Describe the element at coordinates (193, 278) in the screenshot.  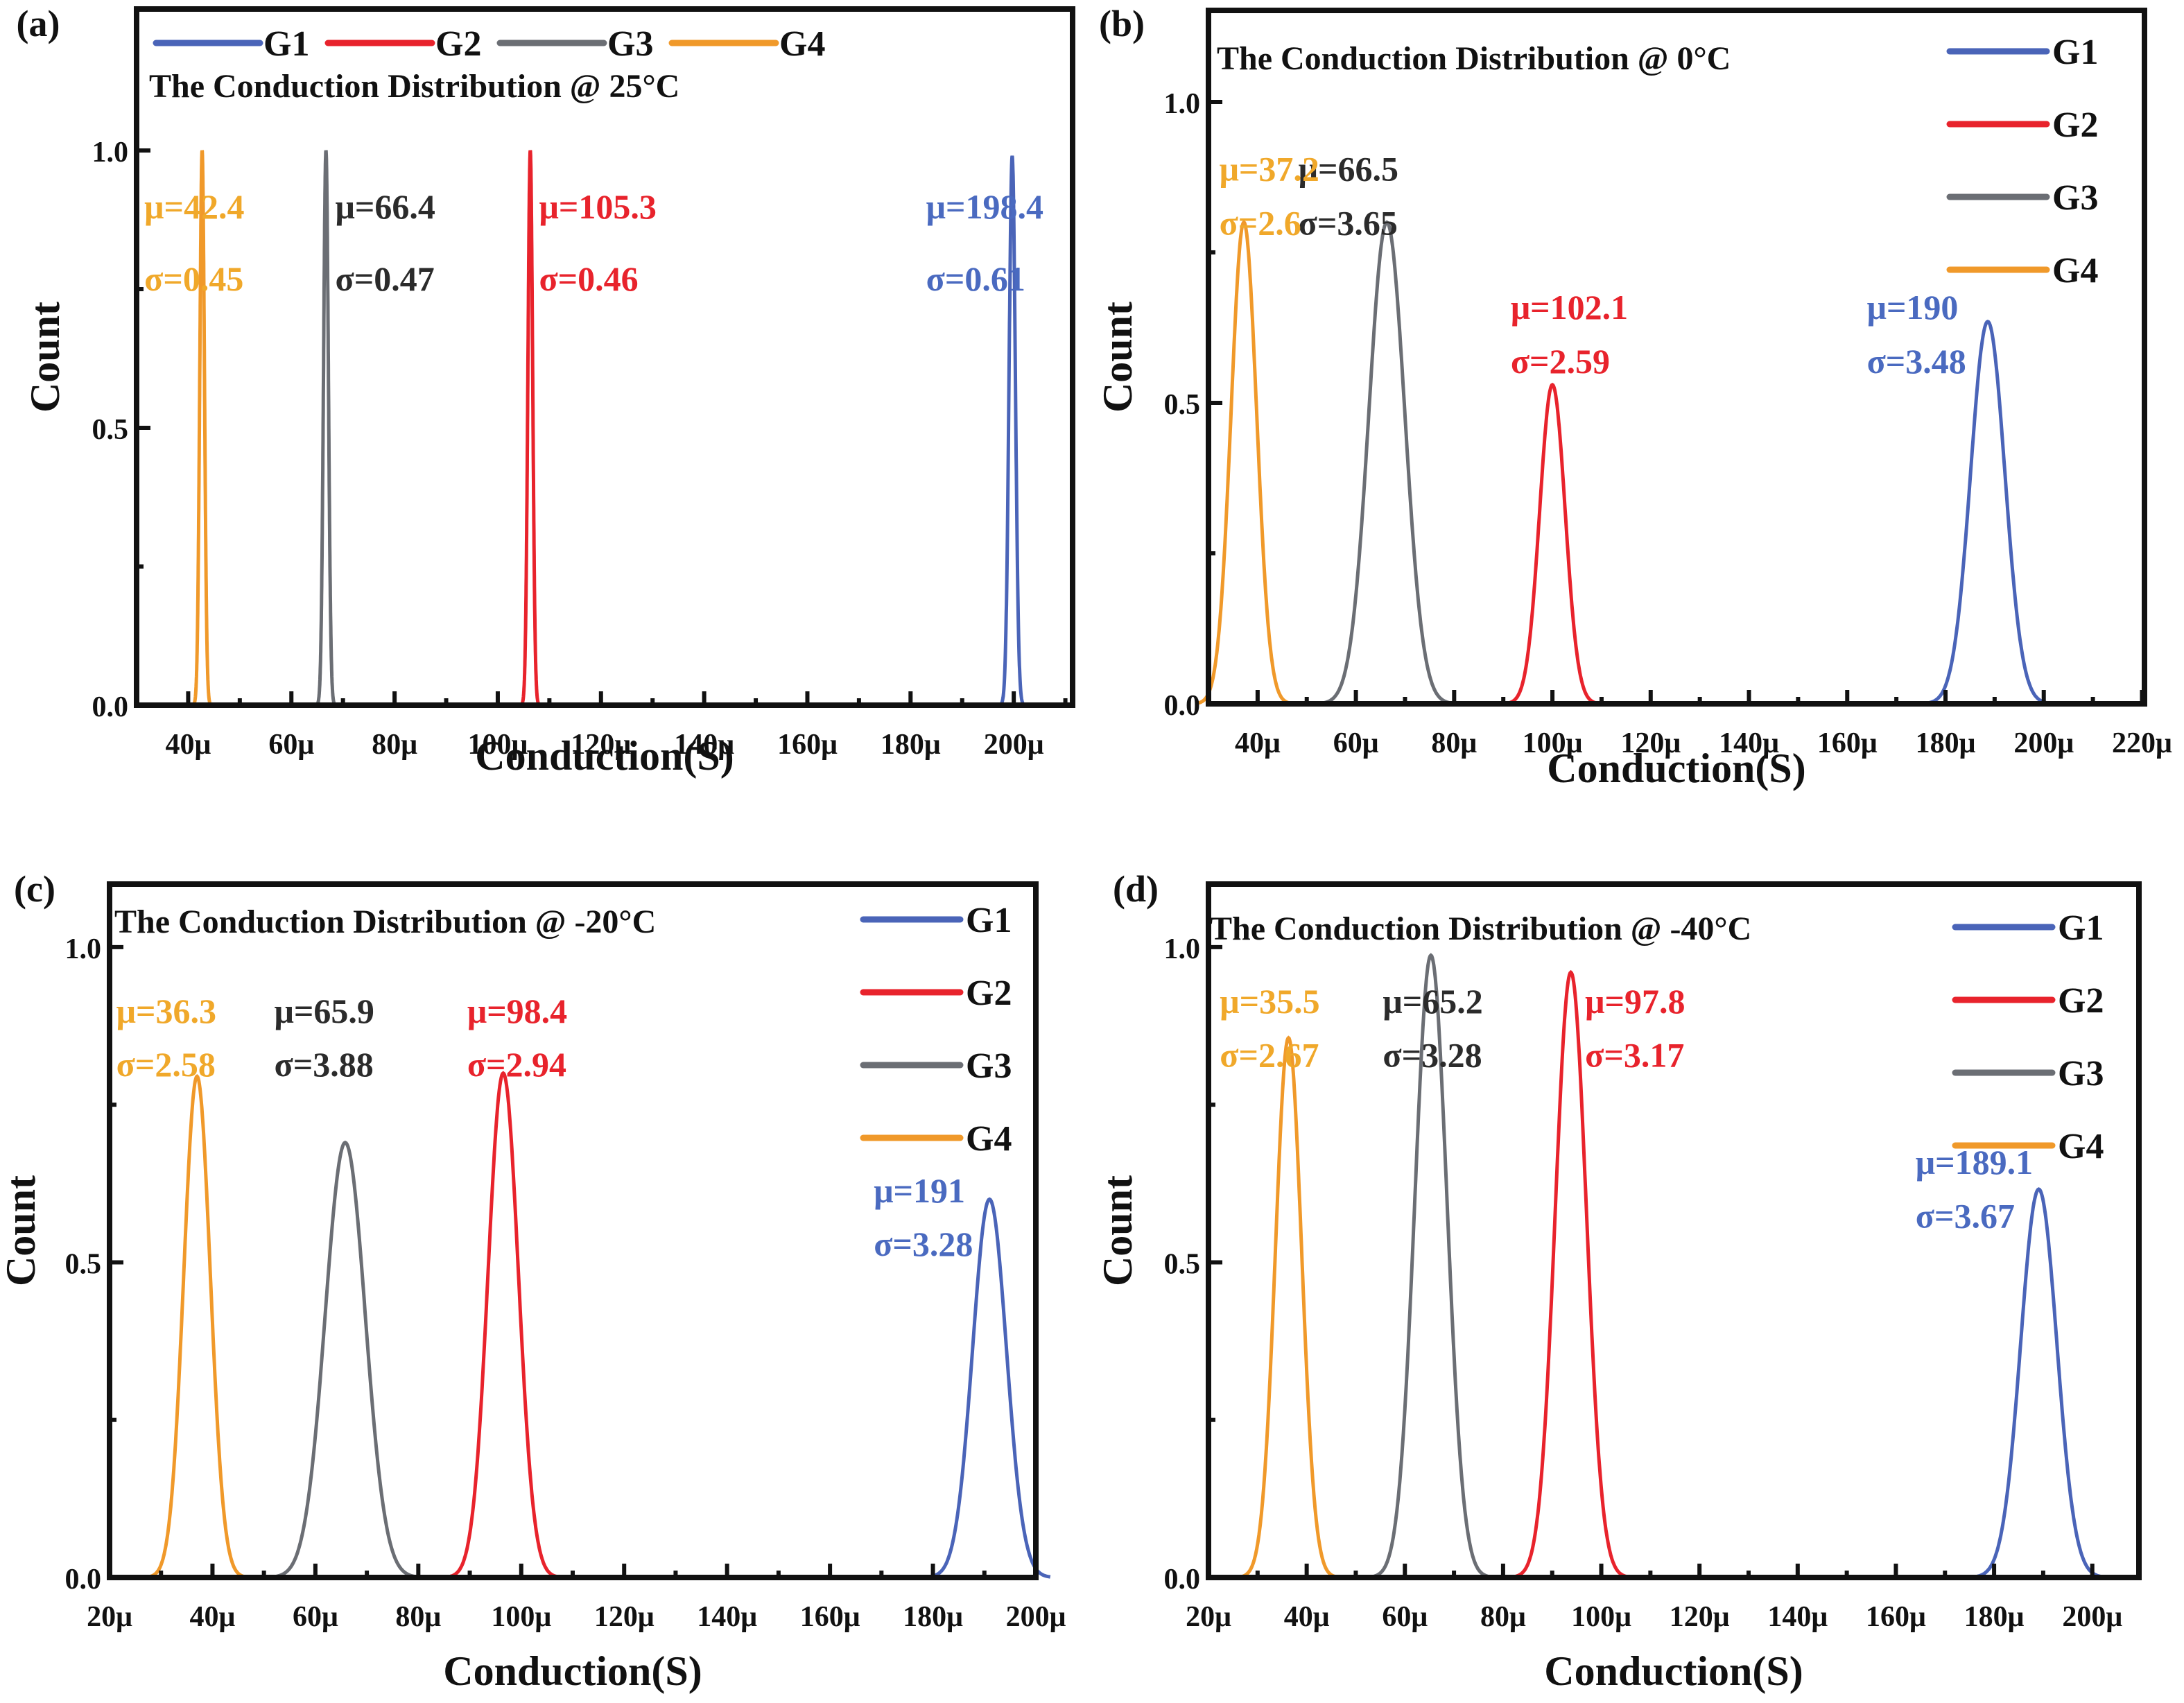
I see `annotation-g4-sigma: σ=0.45` at that location.